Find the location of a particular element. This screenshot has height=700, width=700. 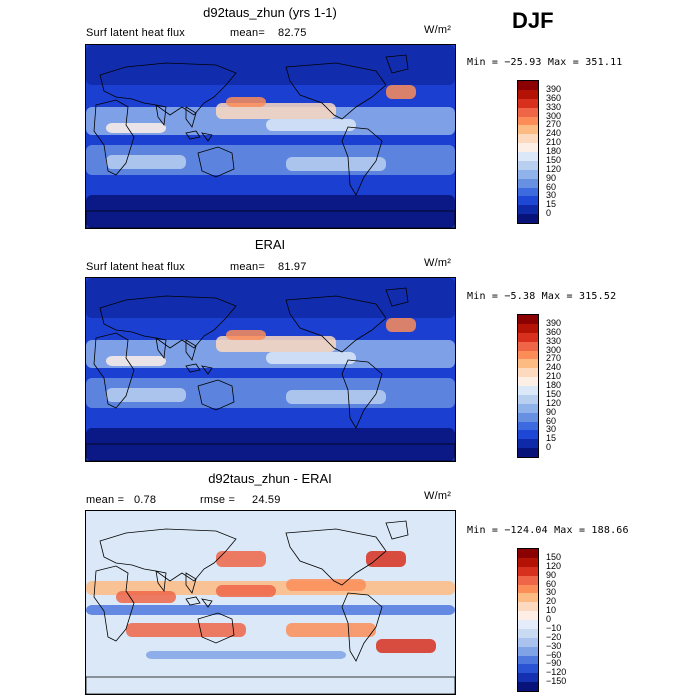

colorbar-tick-label: 15 is located at coordinates (551, 204).